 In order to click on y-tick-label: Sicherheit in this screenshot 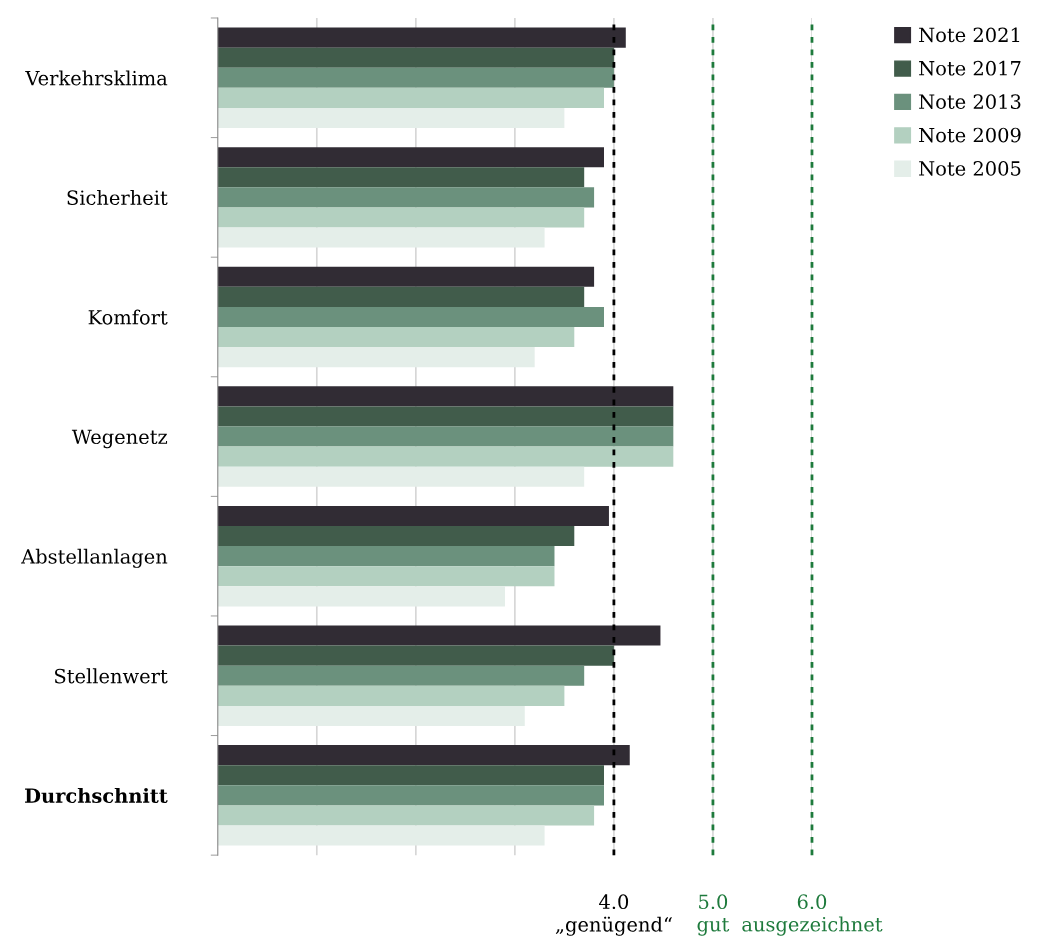, I will do `click(117, 197)`.